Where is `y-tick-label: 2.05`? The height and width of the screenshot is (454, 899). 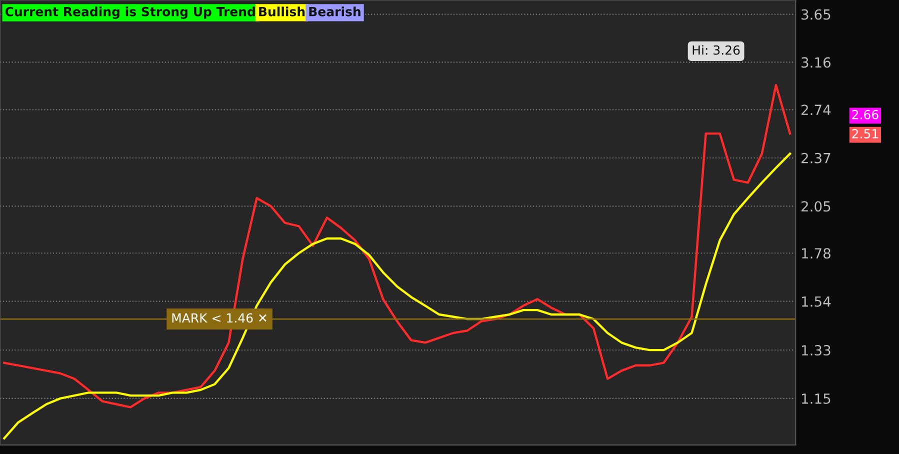
y-tick-label: 2.05 is located at coordinates (815, 206).